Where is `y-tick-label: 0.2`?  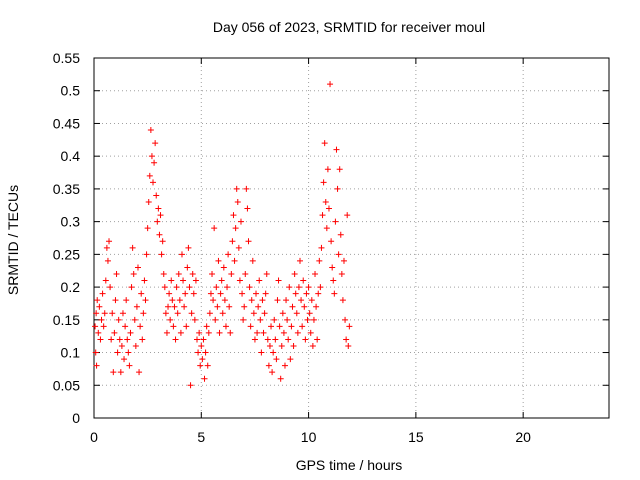 y-tick-label: 0.2 is located at coordinates (71, 287).